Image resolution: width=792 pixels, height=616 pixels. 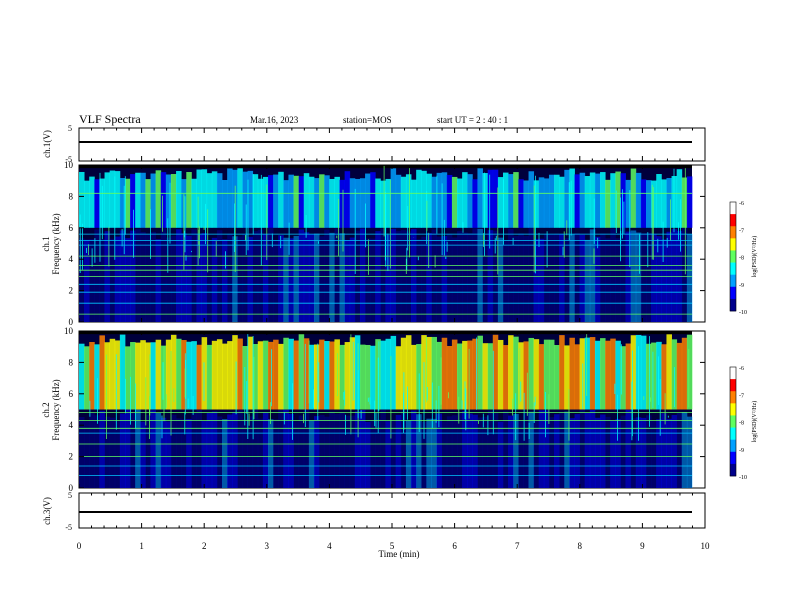 I want to click on freq-tick-label: 10, so click(x=69, y=165).